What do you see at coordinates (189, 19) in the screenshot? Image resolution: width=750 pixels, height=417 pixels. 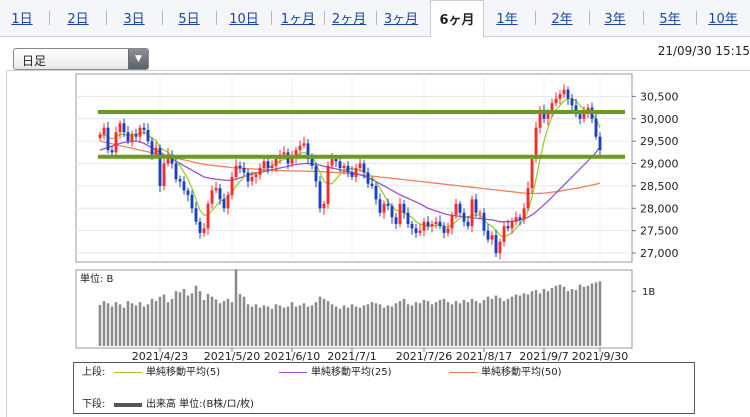 I see `tab-4: 5日` at bounding box center [189, 19].